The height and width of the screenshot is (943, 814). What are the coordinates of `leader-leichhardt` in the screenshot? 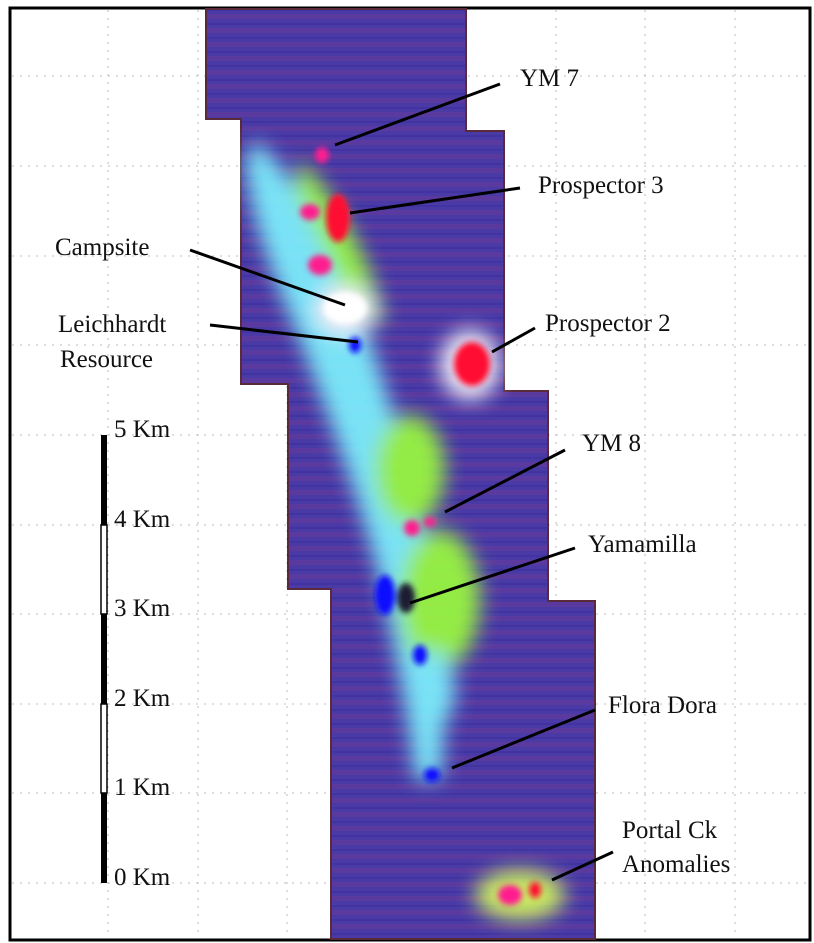 It's located at (284, 333).